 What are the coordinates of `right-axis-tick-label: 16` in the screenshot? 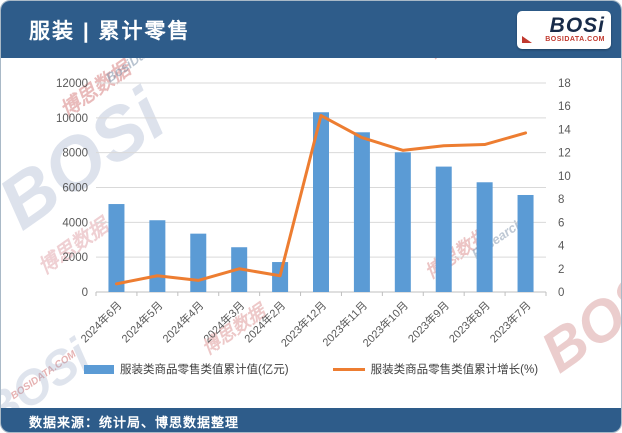 It's located at (564, 107).